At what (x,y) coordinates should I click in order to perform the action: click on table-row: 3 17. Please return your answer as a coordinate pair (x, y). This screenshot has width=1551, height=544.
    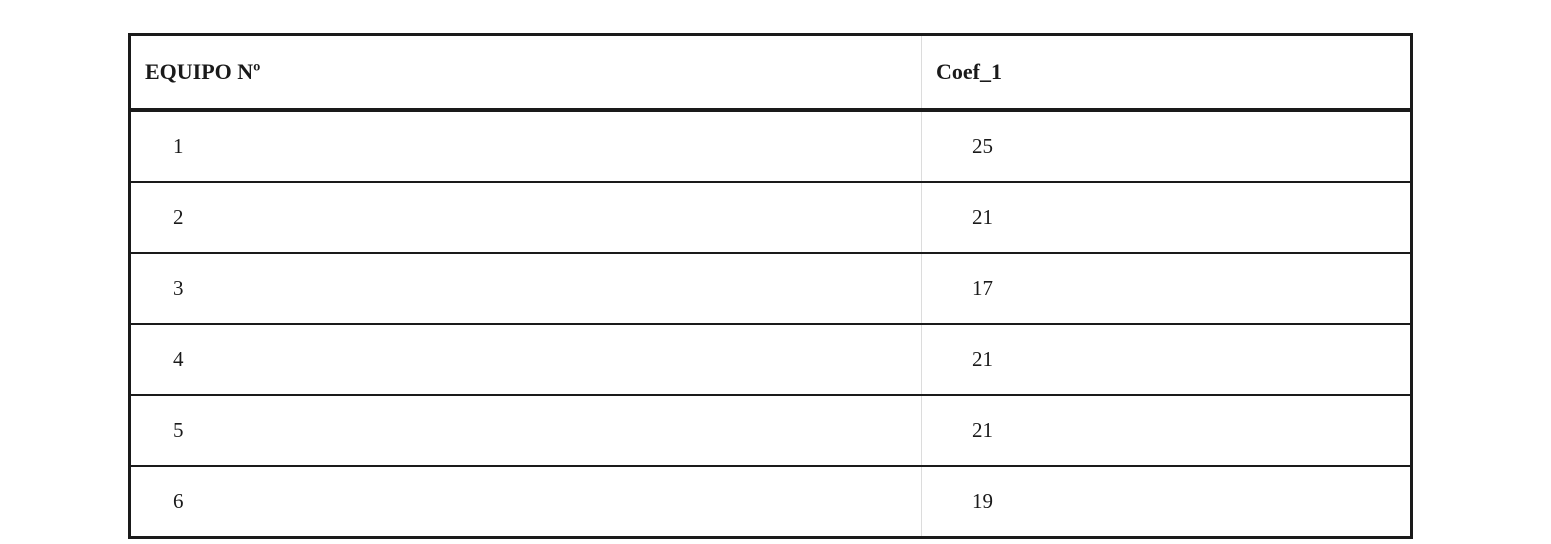
    Looking at the image, I should click on (770, 288).